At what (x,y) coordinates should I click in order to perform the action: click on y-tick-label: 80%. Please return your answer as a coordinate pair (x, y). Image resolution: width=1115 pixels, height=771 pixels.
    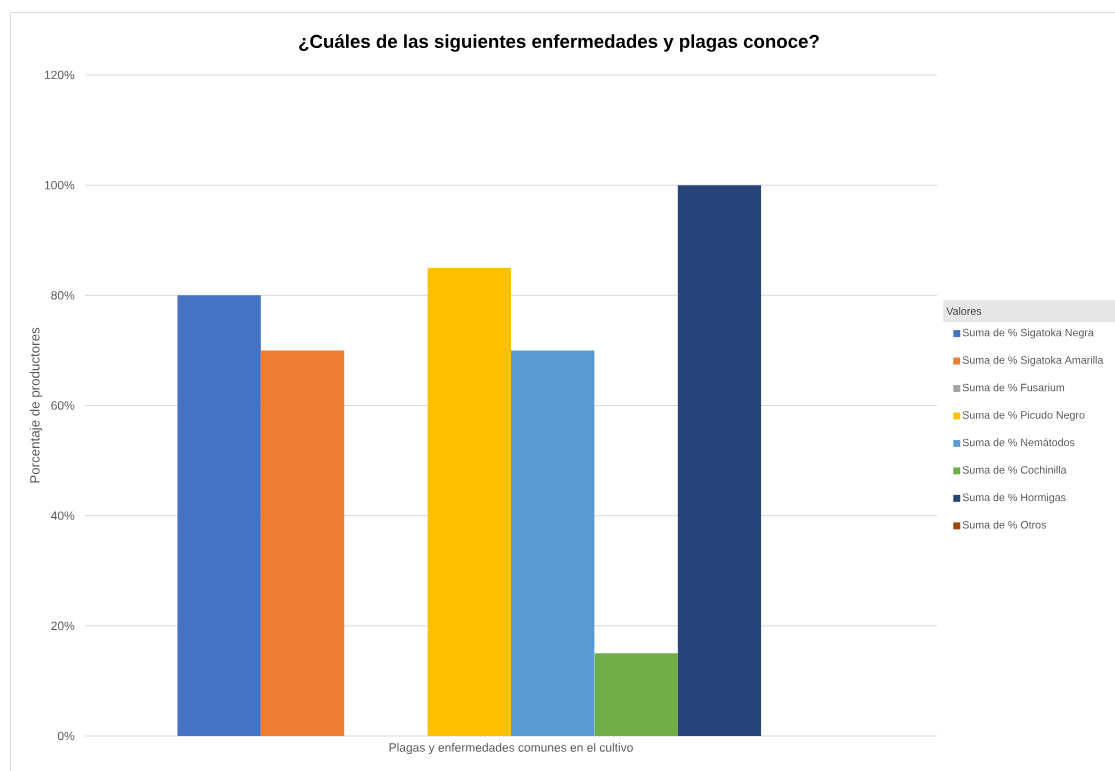
    Looking at the image, I should click on (63, 295).